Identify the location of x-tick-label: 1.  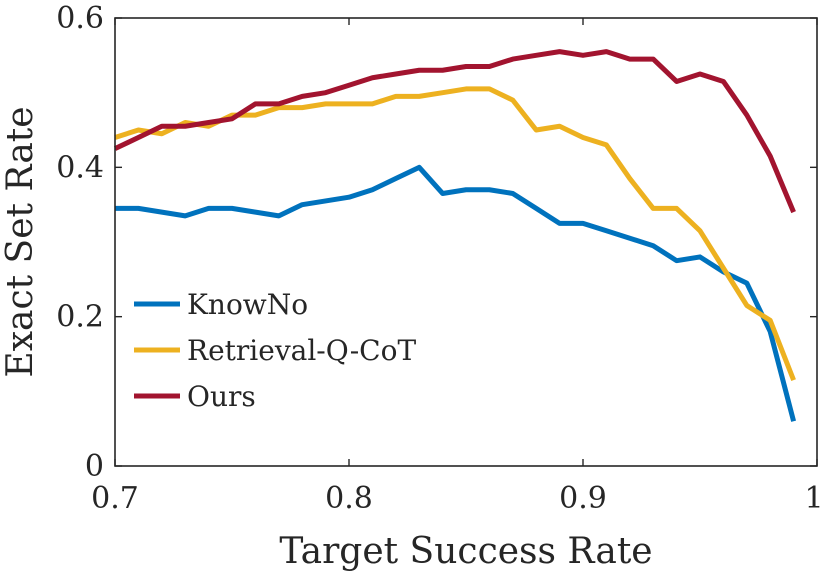
(813, 498).